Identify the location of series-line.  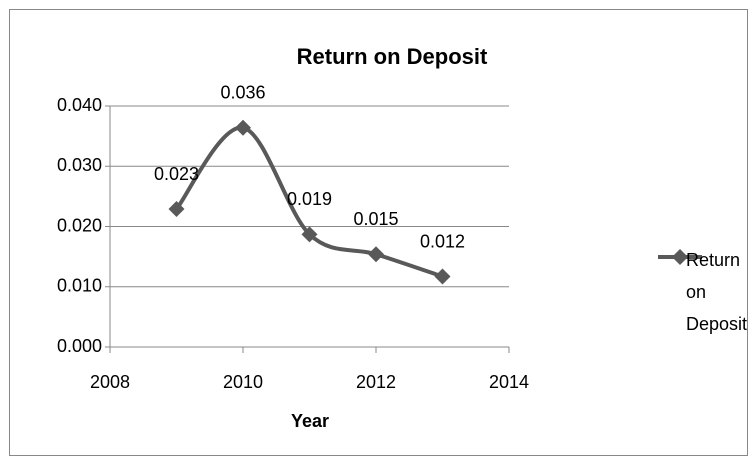
(309, 202).